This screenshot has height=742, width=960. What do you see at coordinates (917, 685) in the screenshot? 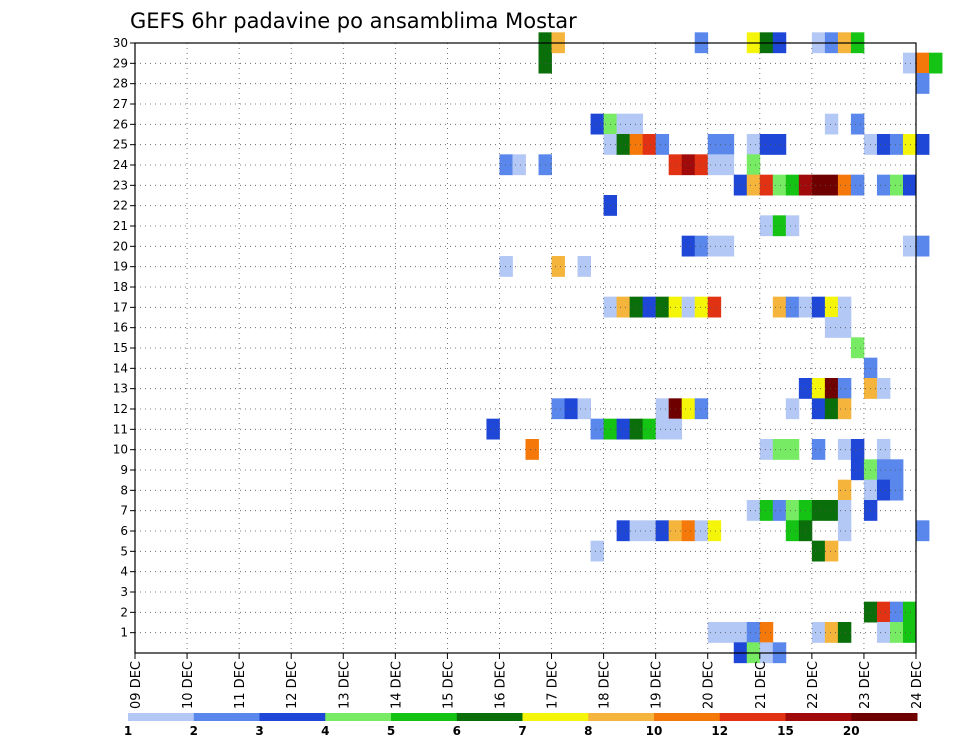
I see `x-tick-label: 24 DEC` at bounding box center [917, 685].